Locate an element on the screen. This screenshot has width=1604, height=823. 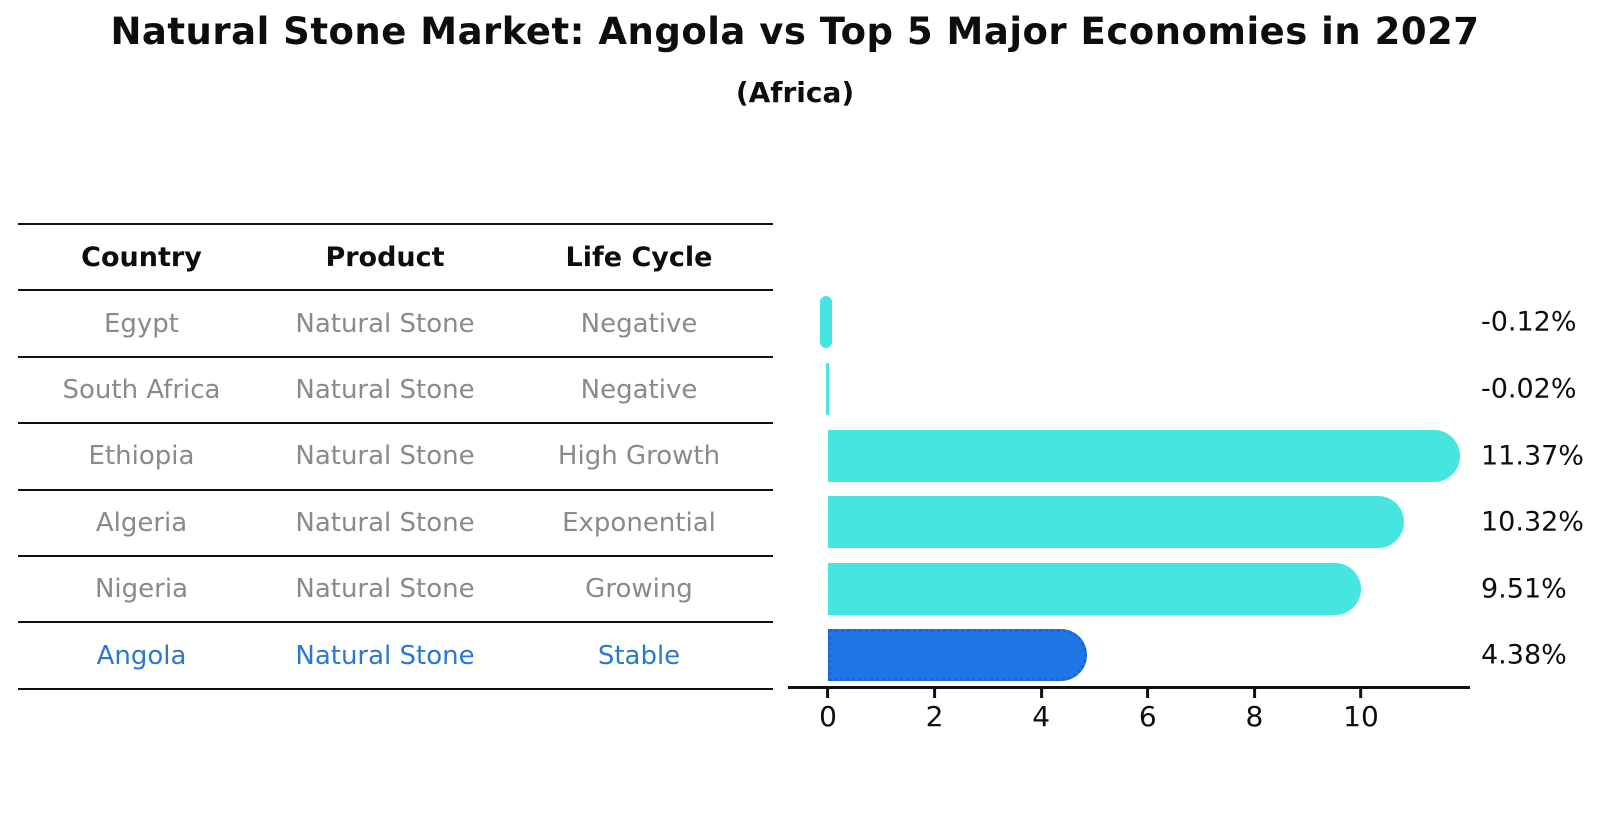
cell-life-cycle: Growing is located at coordinates (639, 589).